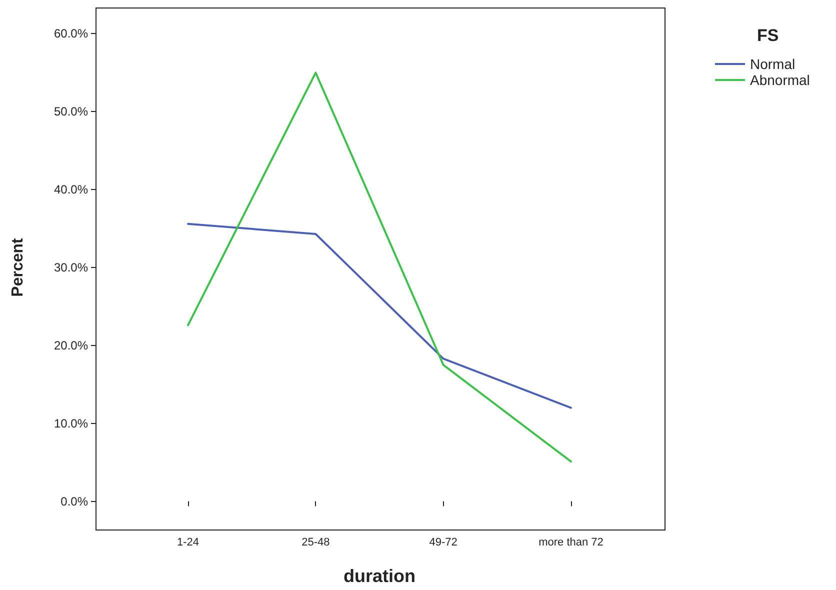 The height and width of the screenshot is (590, 836). I want to click on x-tick-label: 1-24, so click(188, 542).